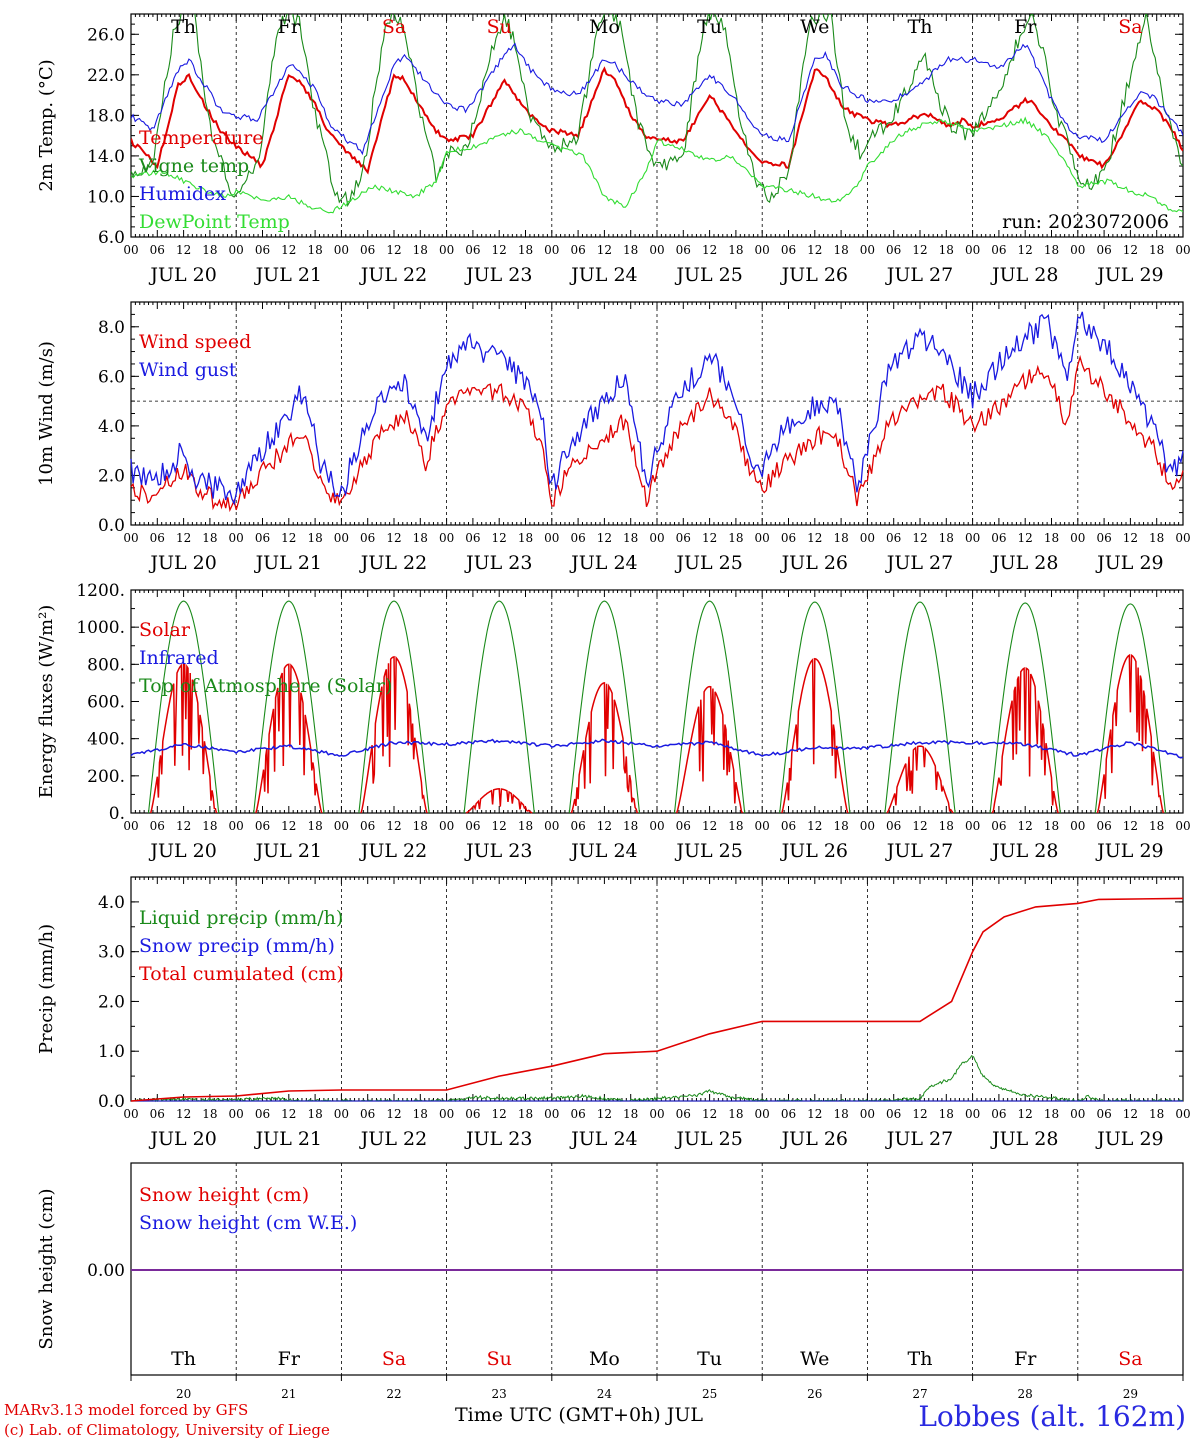 This screenshot has width=1194, height=1440. What do you see at coordinates (288, 851) in the screenshot?
I see `date-label: JUL 21` at bounding box center [288, 851].